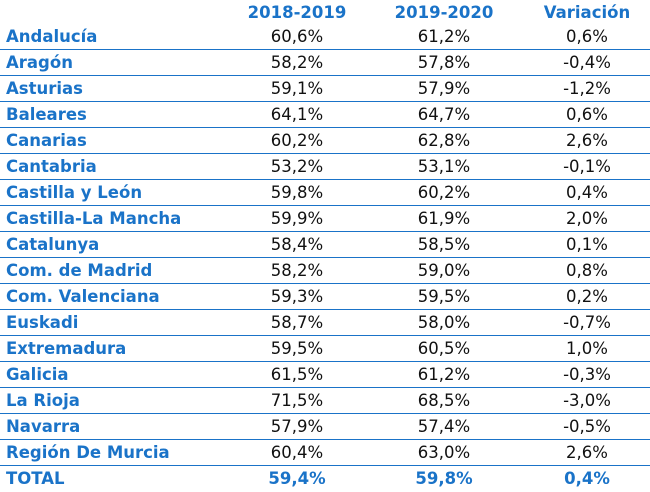 The height and width of the screenshot is (492, 650). Describe the element at coordinates (297, 166) in the screenshot. I see `value-2018-2019: 53,2%` at that location.